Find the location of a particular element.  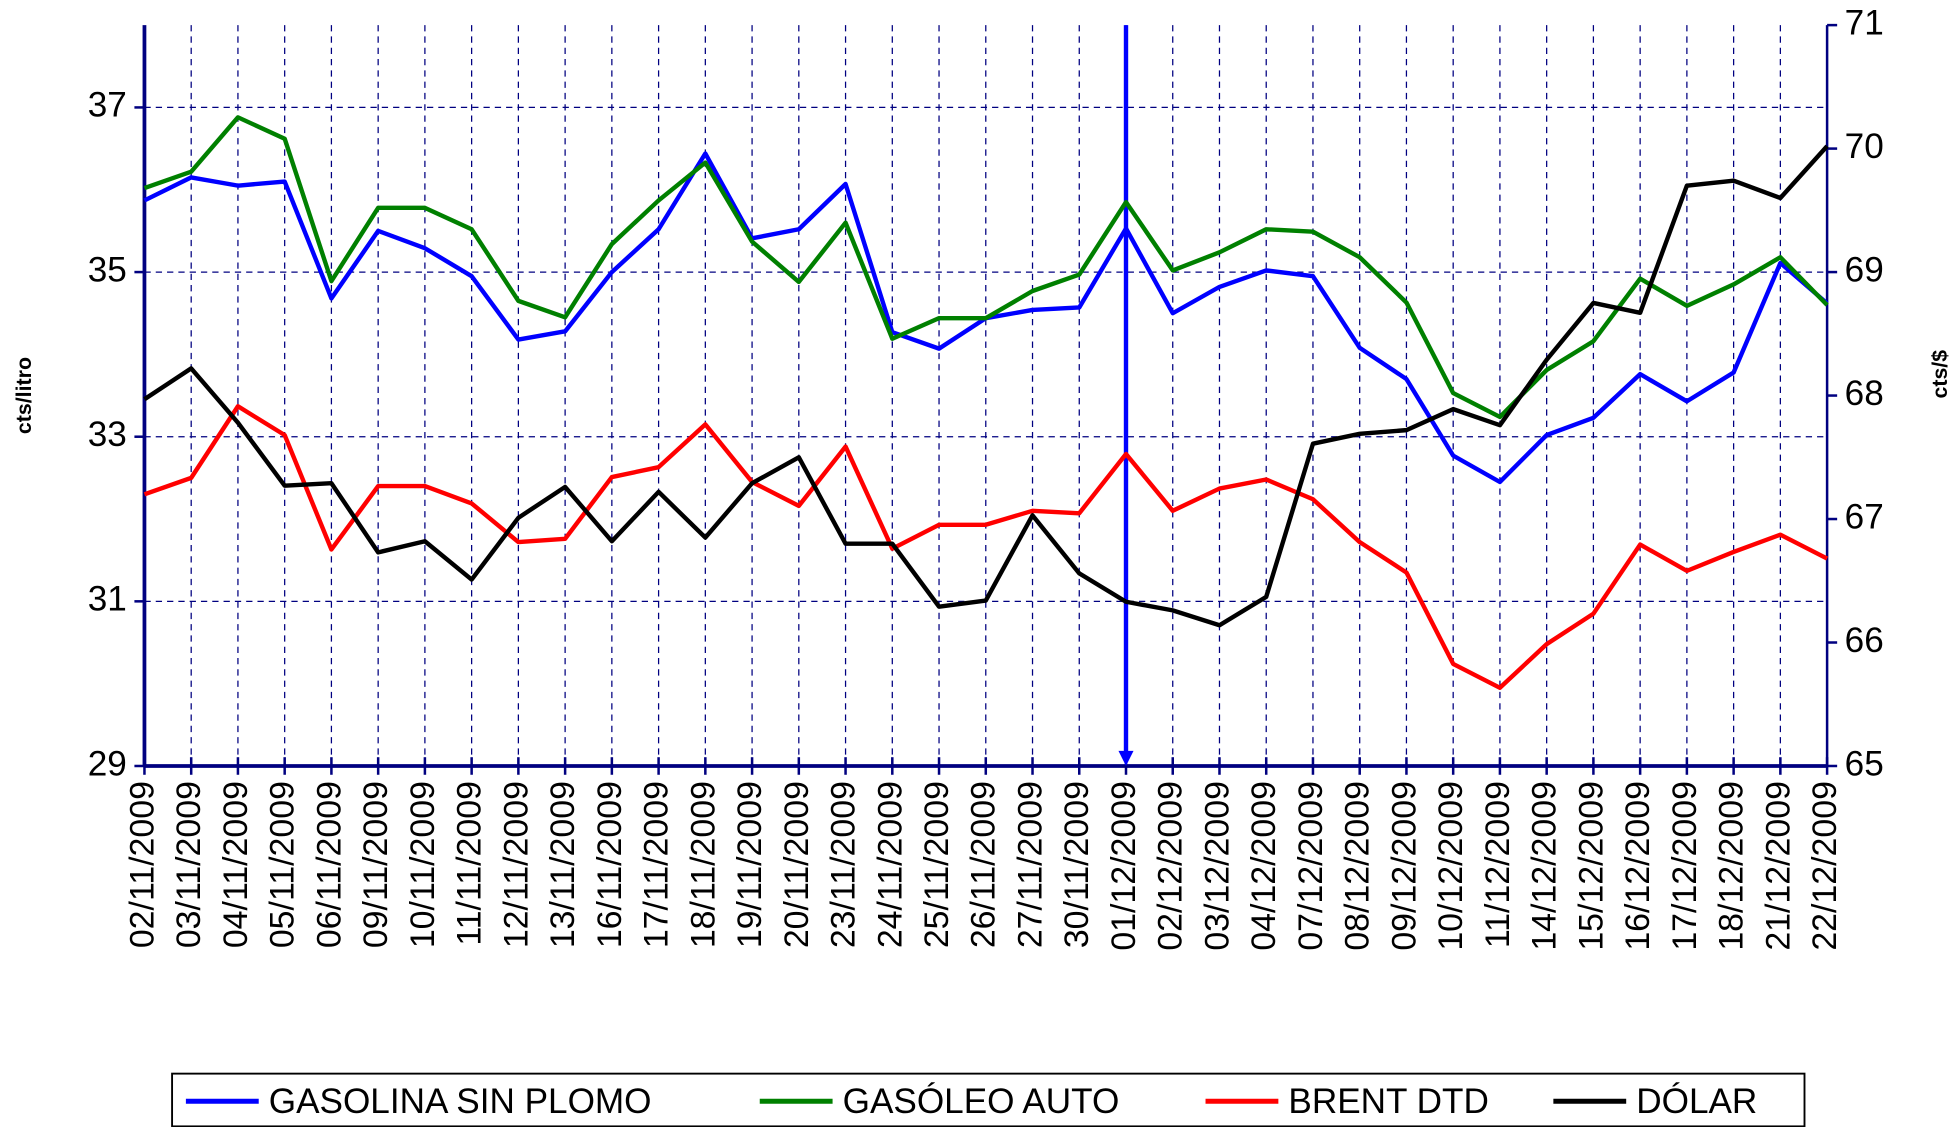

x-tick-label: 18/11/2009 is located at coordinates (703, 864).